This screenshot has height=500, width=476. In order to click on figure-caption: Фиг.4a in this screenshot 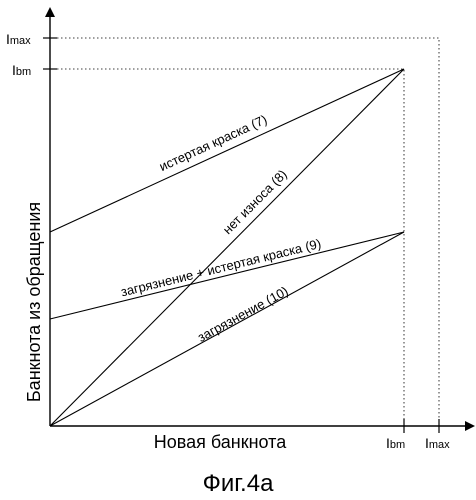, I will do `click(238, 483)`.